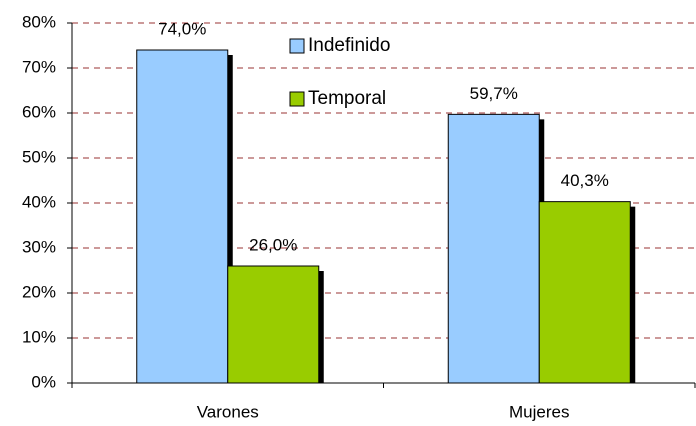 Image resolution: width=696 pixels, height=426 pixels. What do you see at coordinates (273, 244) in the screenshot?
I see `value-label: 26,0%` at bounding box center [273, 244].